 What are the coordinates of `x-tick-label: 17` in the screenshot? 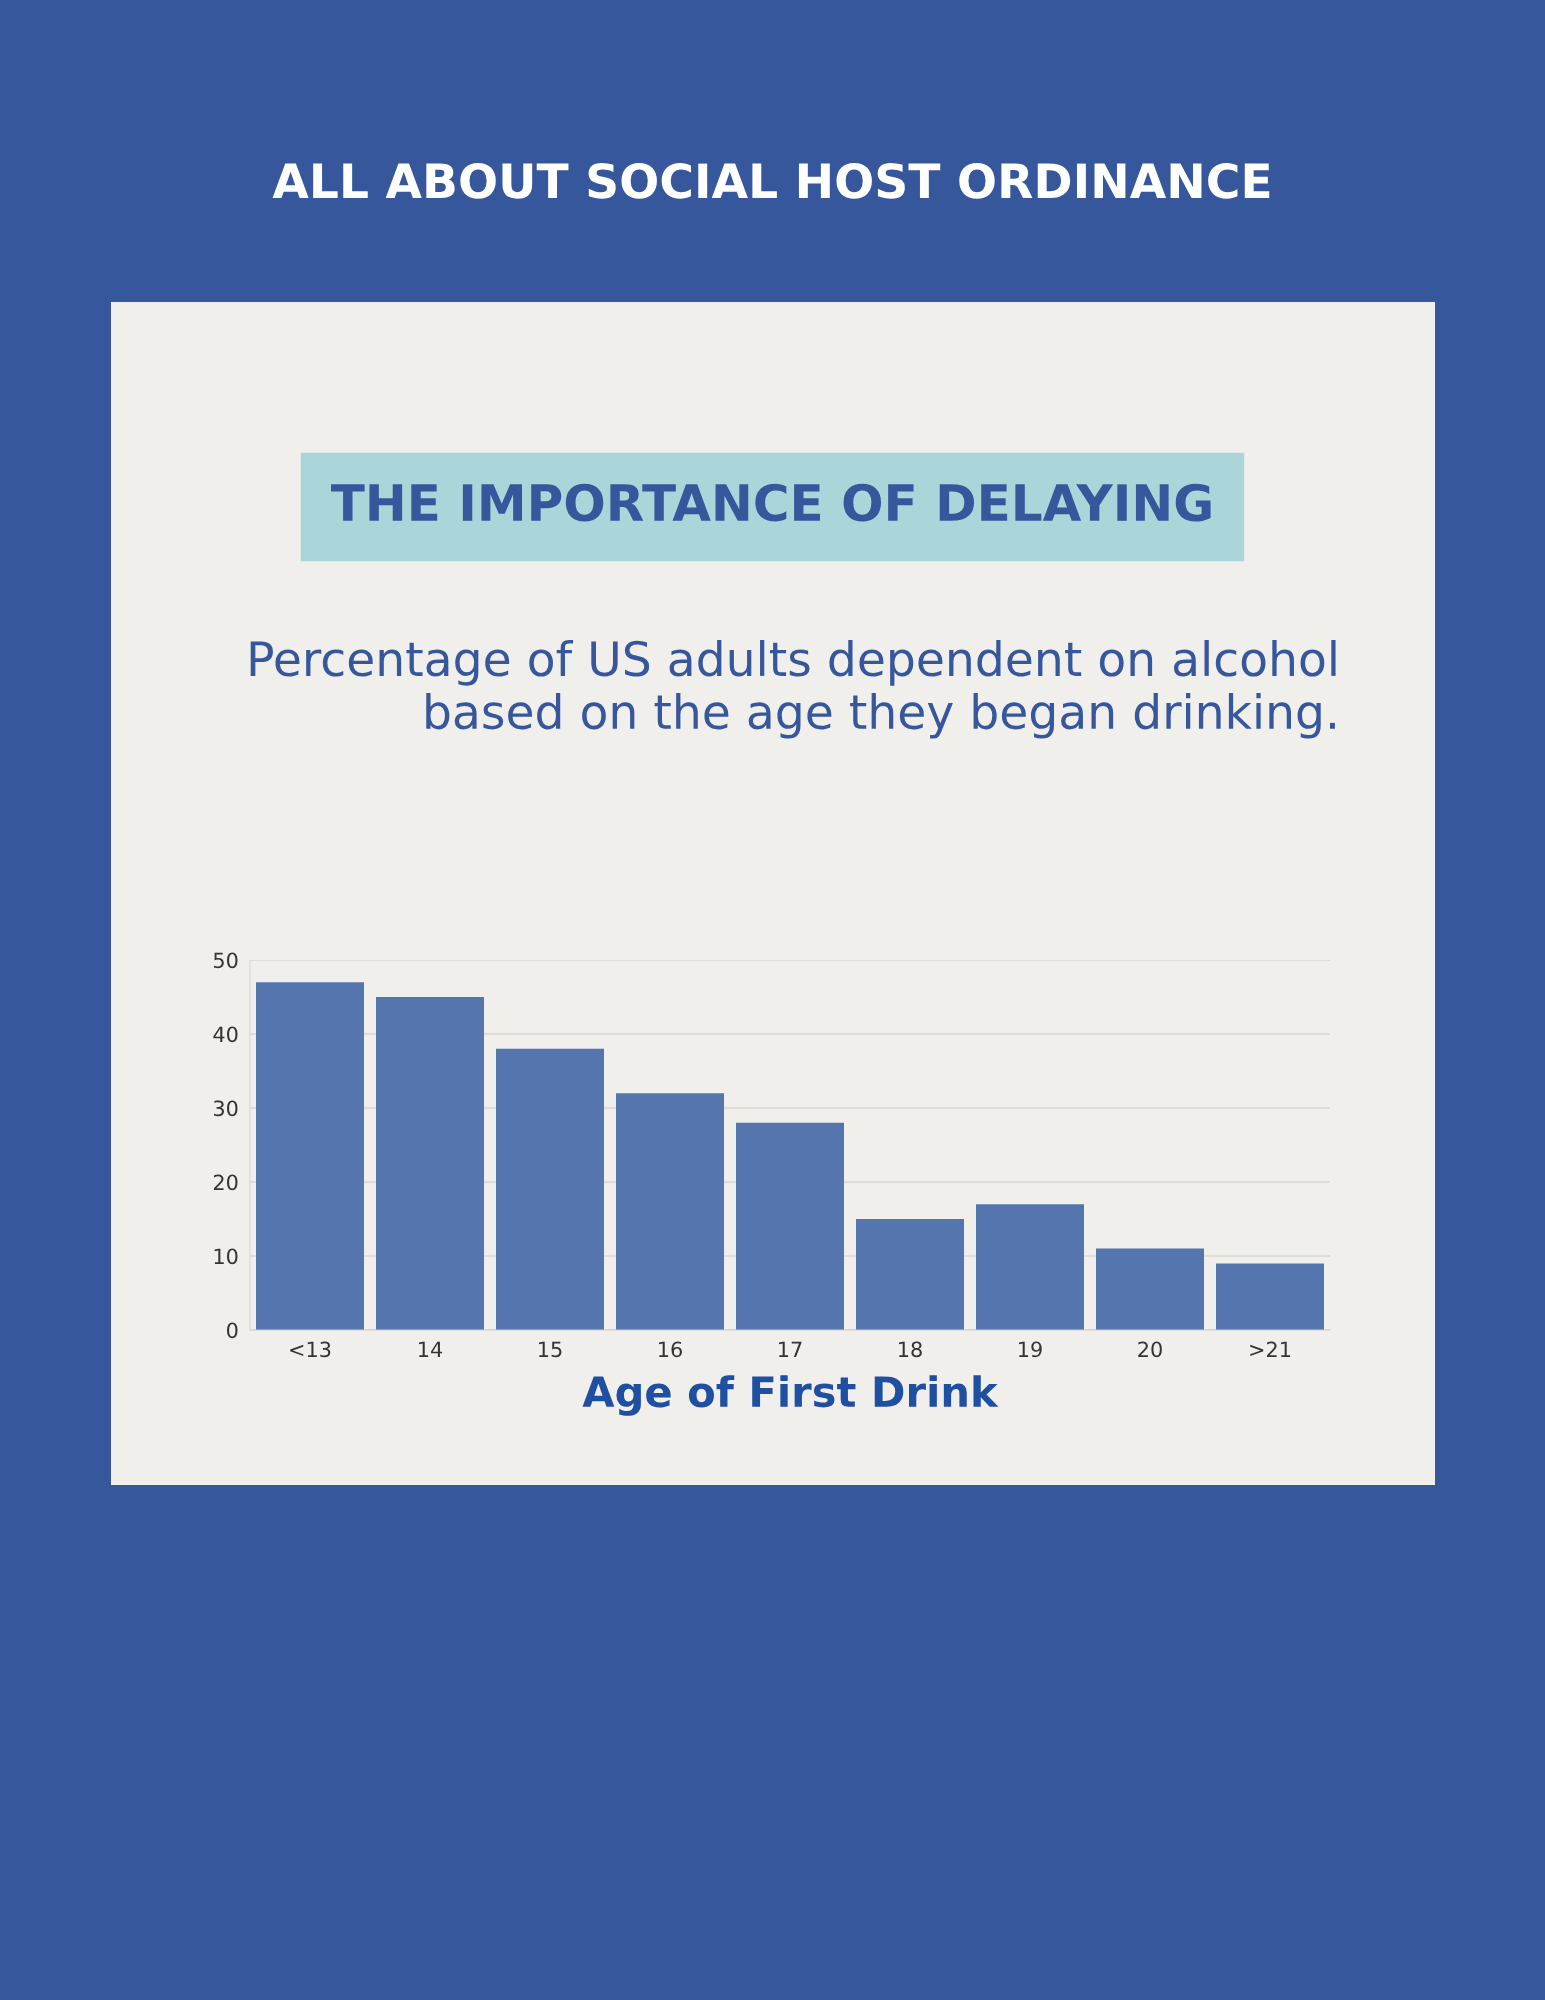 It's located at (790, 1349).